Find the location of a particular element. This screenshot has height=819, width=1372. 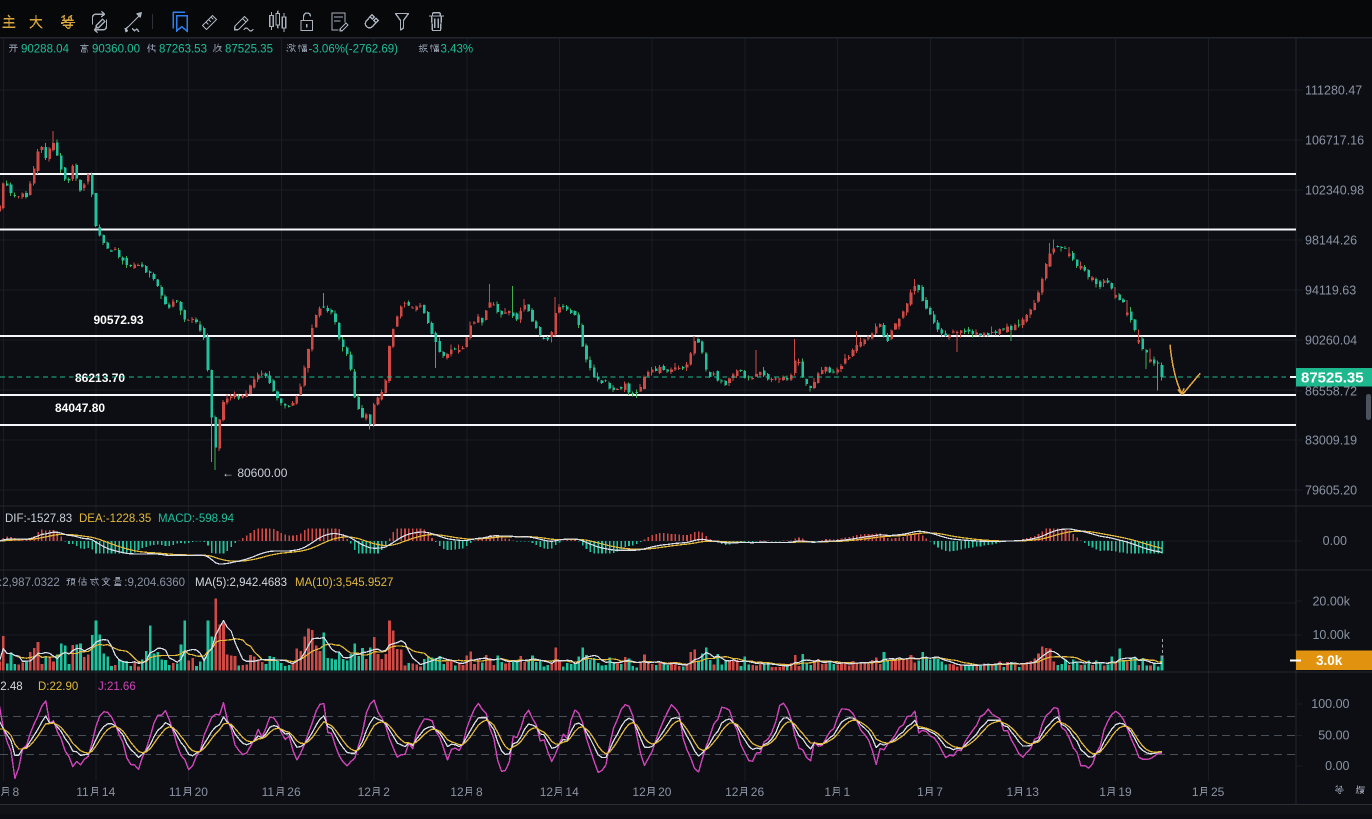

svg-text: 19 is located at coordinates (1125, 792).